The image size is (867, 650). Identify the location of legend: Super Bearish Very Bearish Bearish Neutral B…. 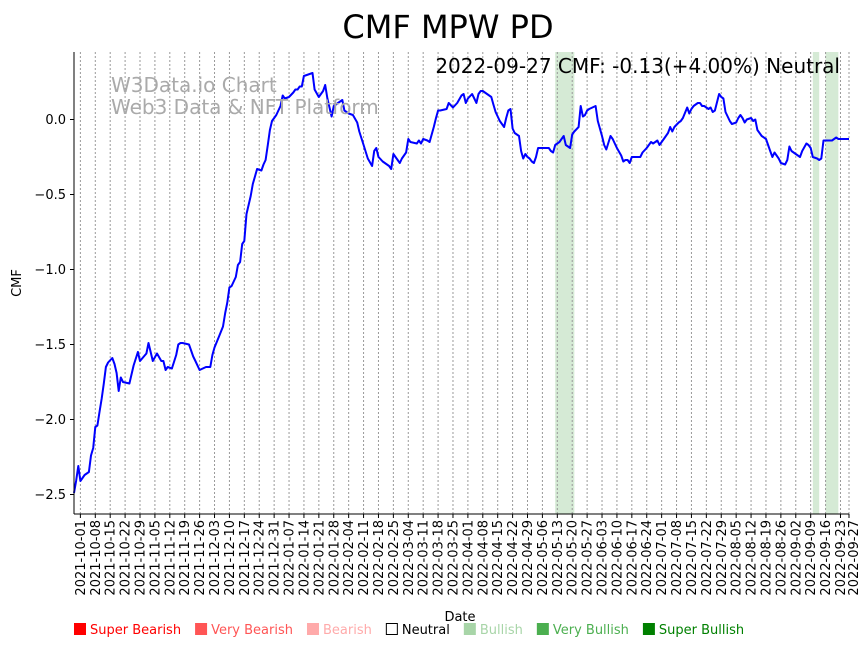
(409, 630).